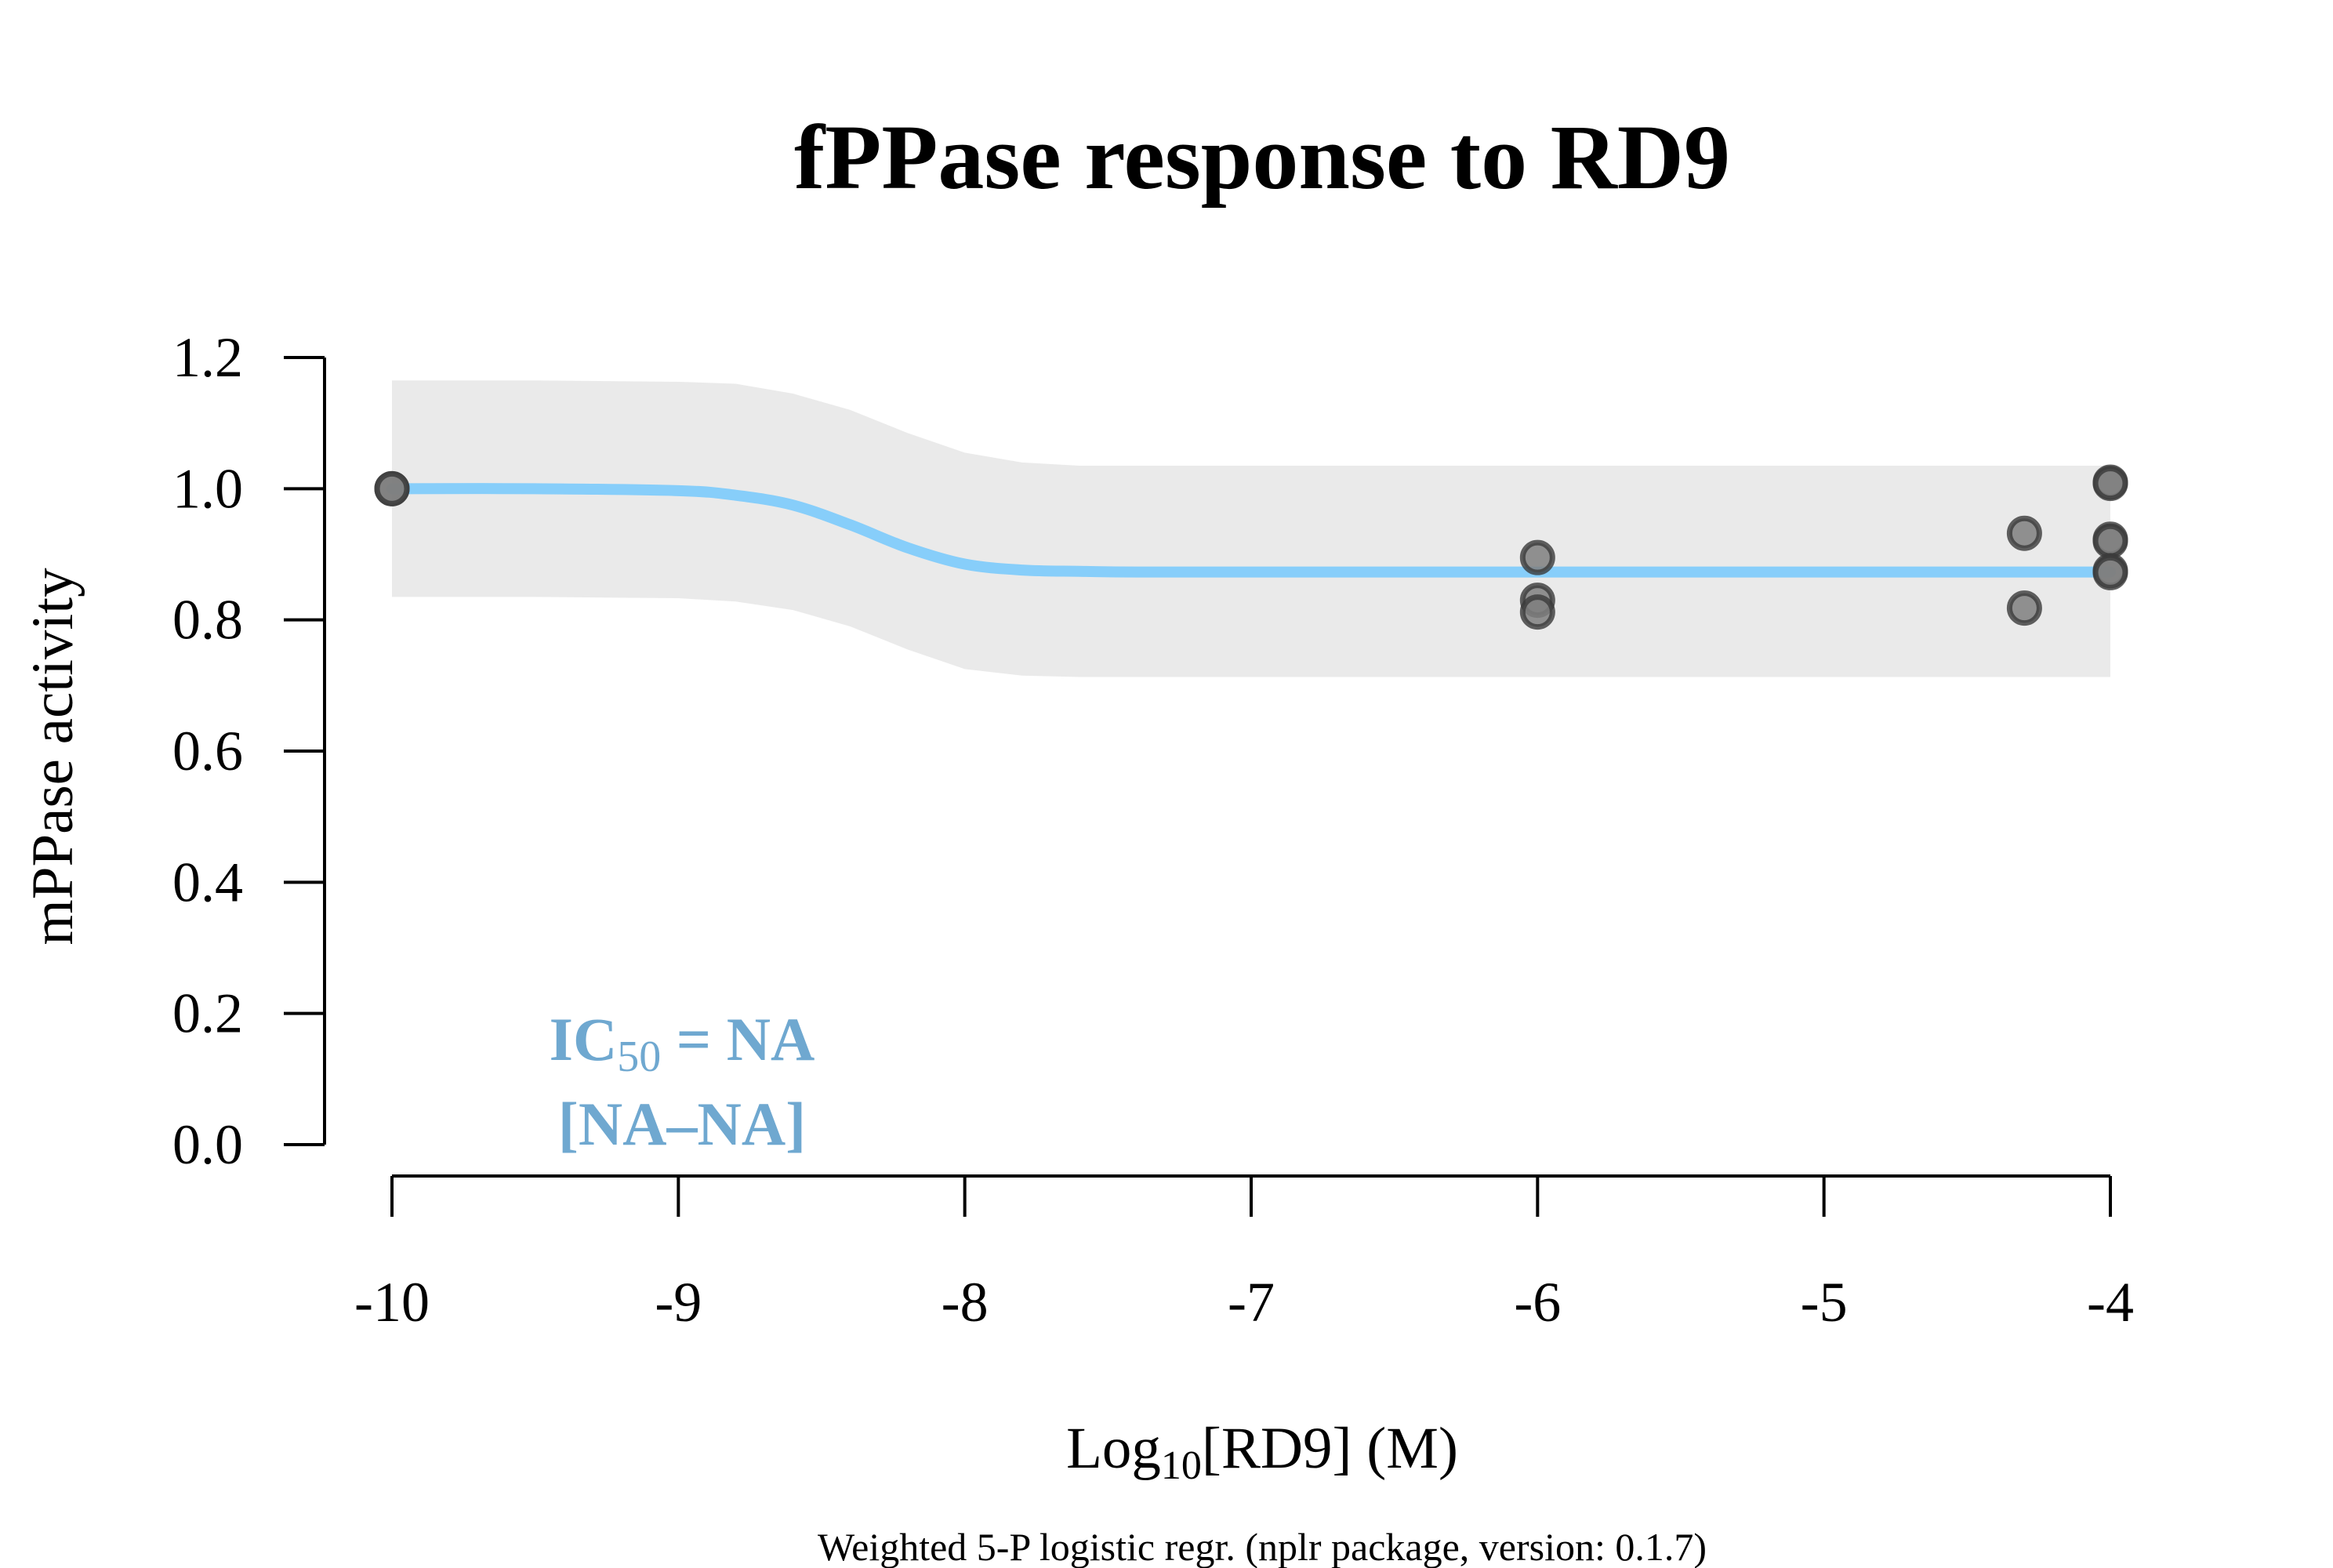 The image size is (2333, 1568). Describe the element at coordinates (639, 1057) in the screenshot. I see `ic50-subscript: 50` at that location.